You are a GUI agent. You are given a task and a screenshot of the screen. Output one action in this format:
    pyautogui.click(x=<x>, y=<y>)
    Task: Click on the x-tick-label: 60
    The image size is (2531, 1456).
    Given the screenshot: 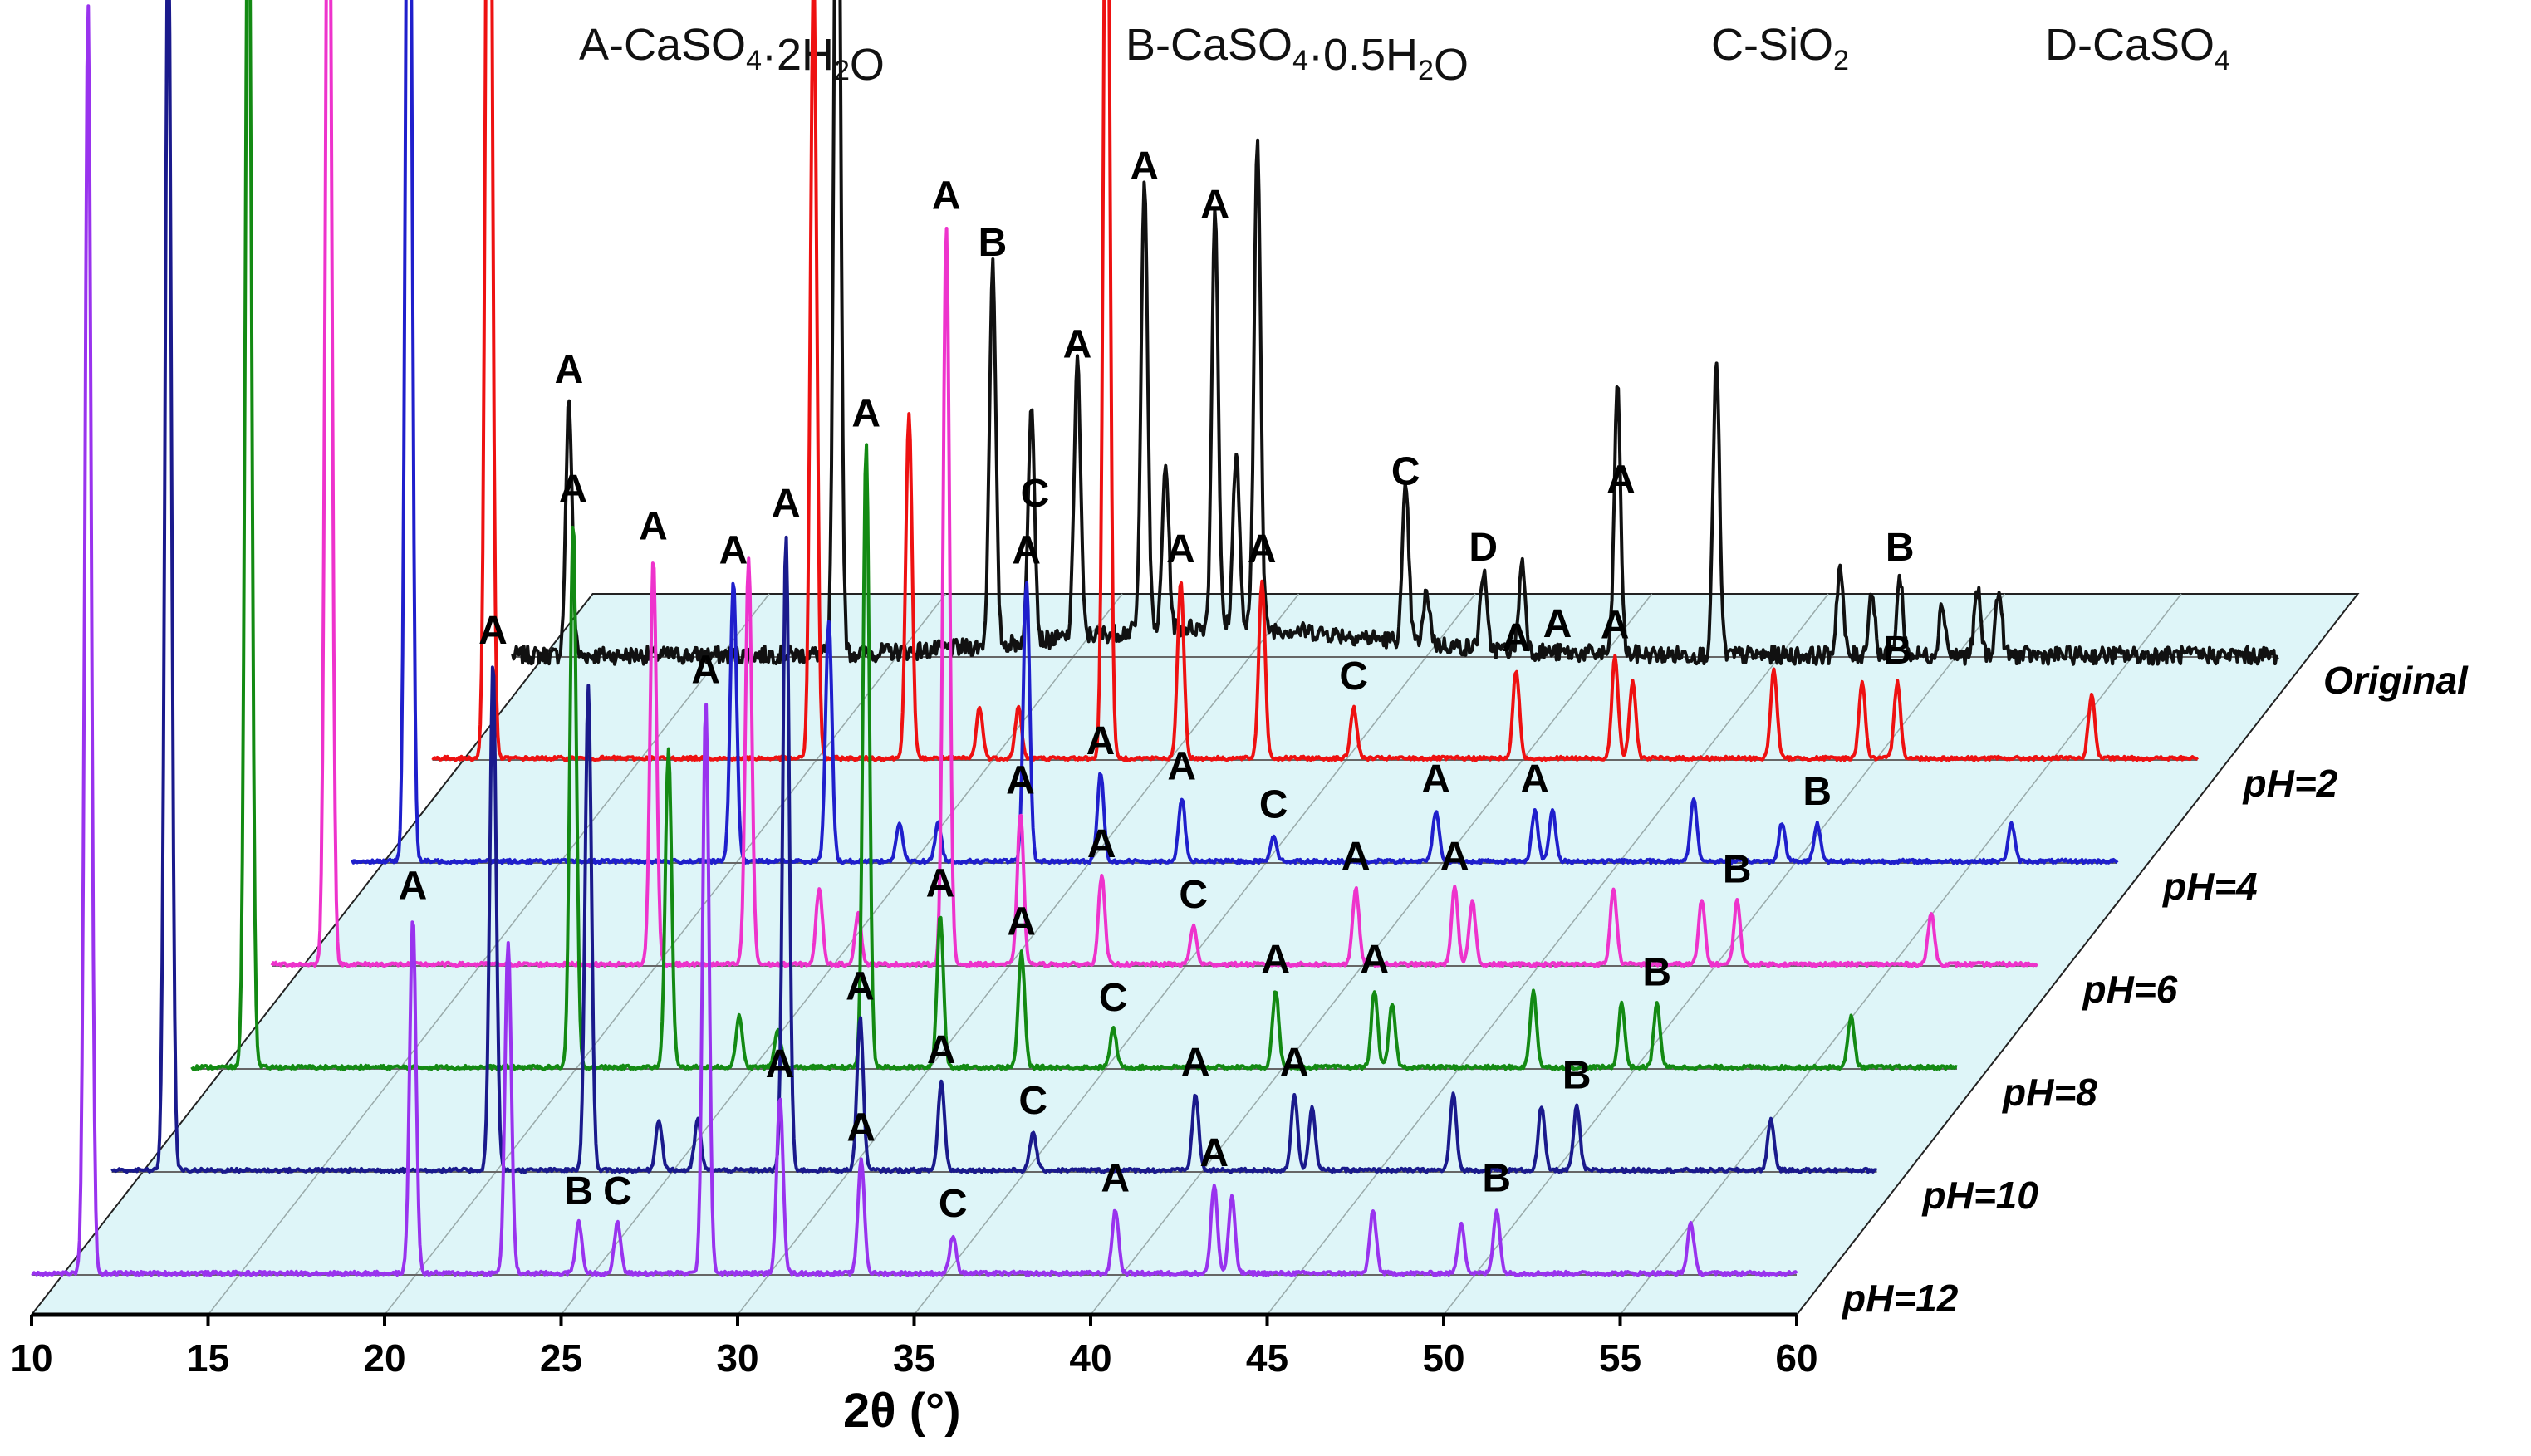 What is the action you would take?
    pyautogui.click(x=1796, y=1358)
    